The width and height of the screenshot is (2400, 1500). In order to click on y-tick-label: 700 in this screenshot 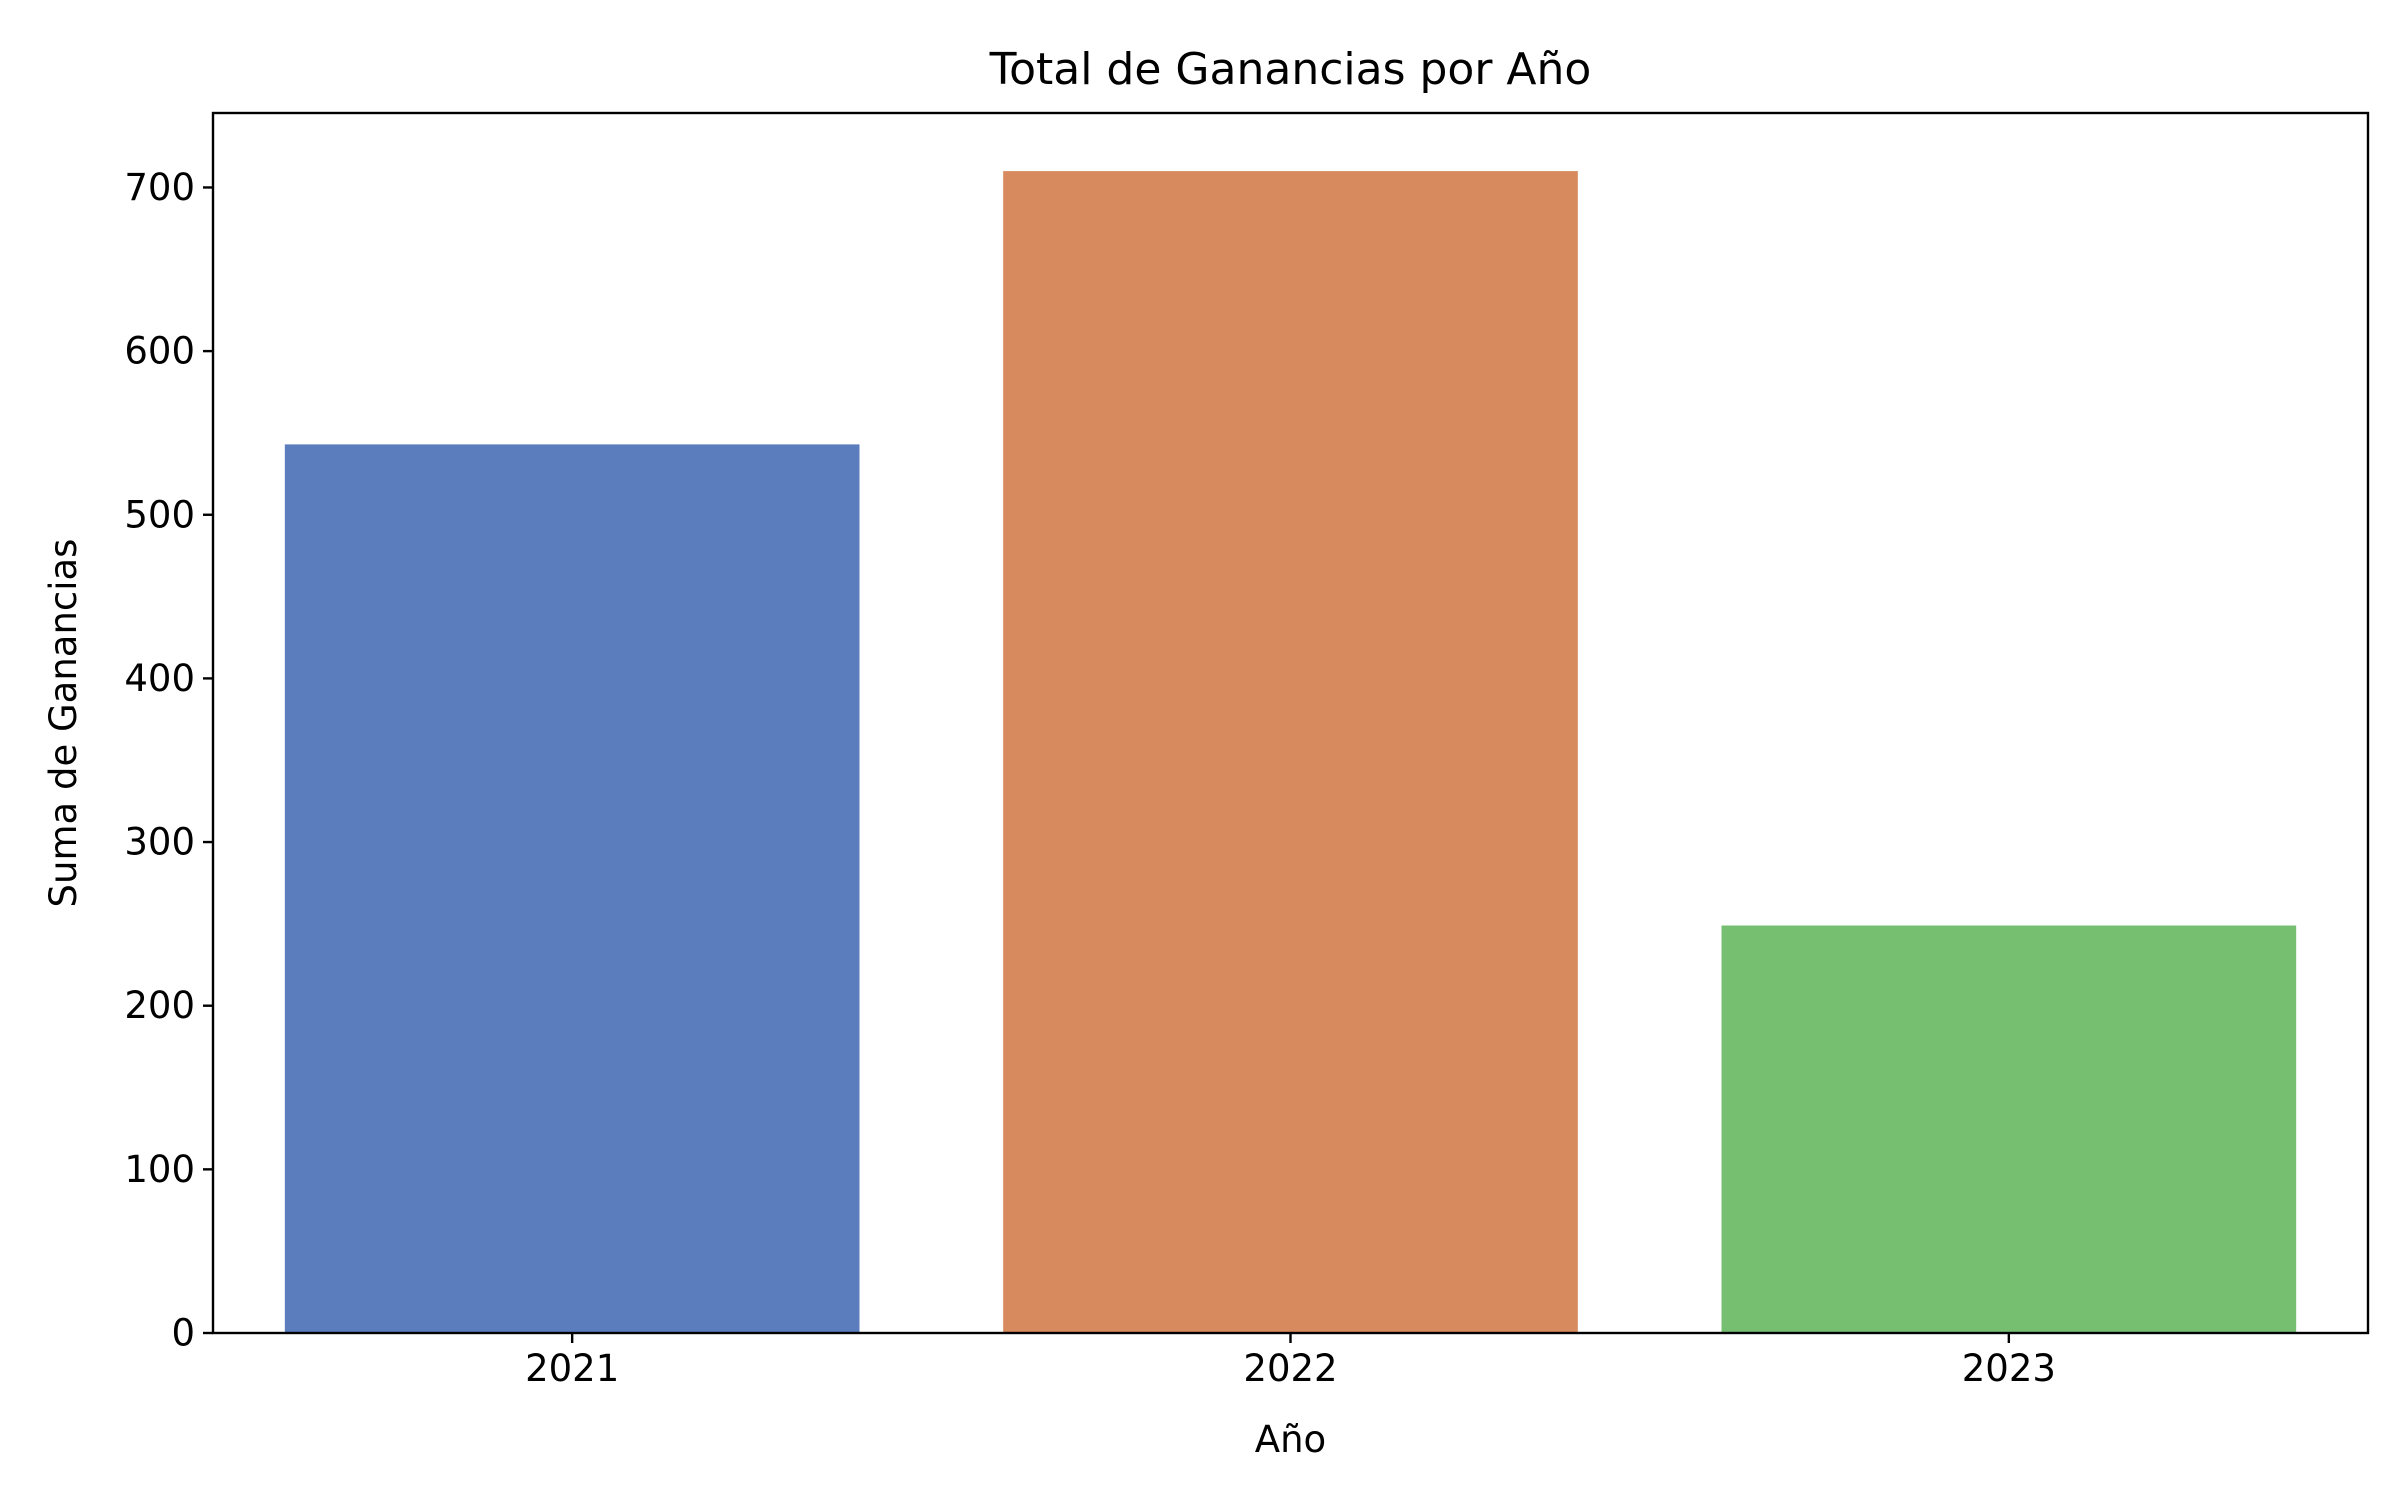, I will do `click(159, 187)`.